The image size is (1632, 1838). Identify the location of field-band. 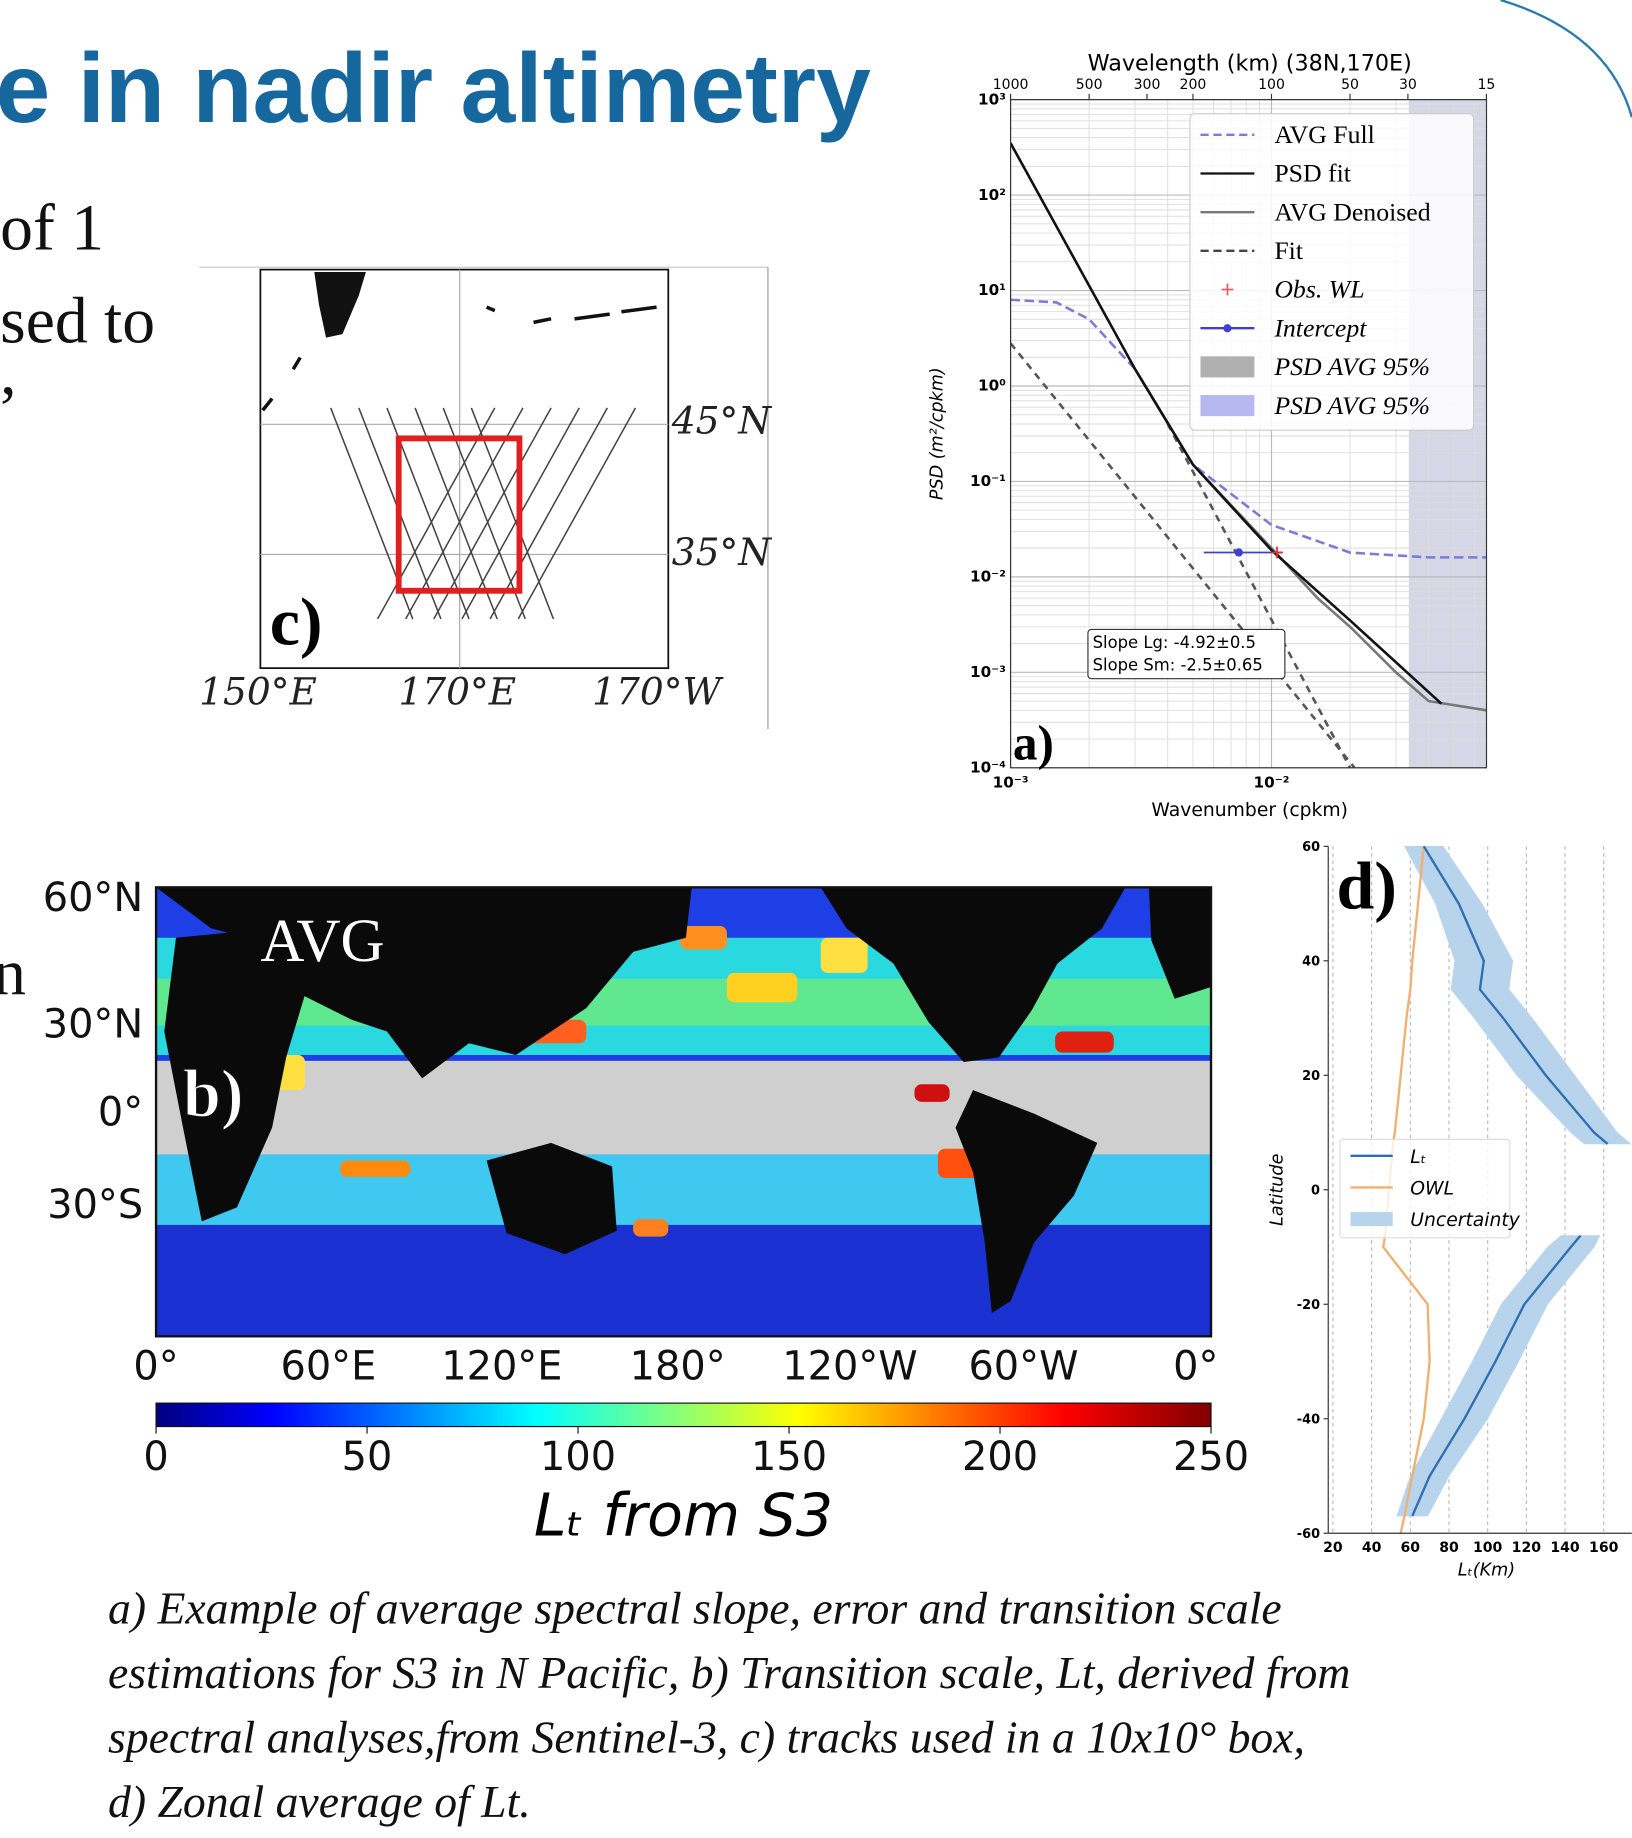
(684, 1280).